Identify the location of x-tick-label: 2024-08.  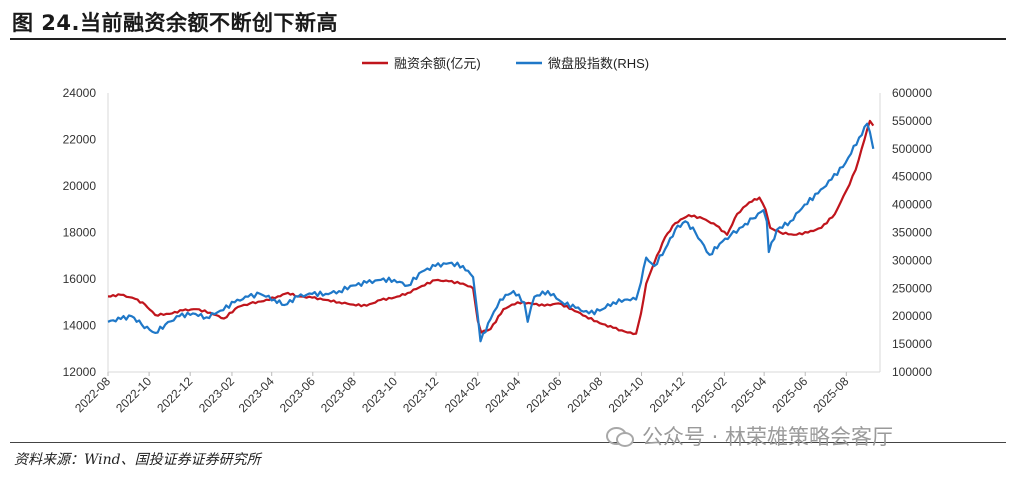
(585, 394).